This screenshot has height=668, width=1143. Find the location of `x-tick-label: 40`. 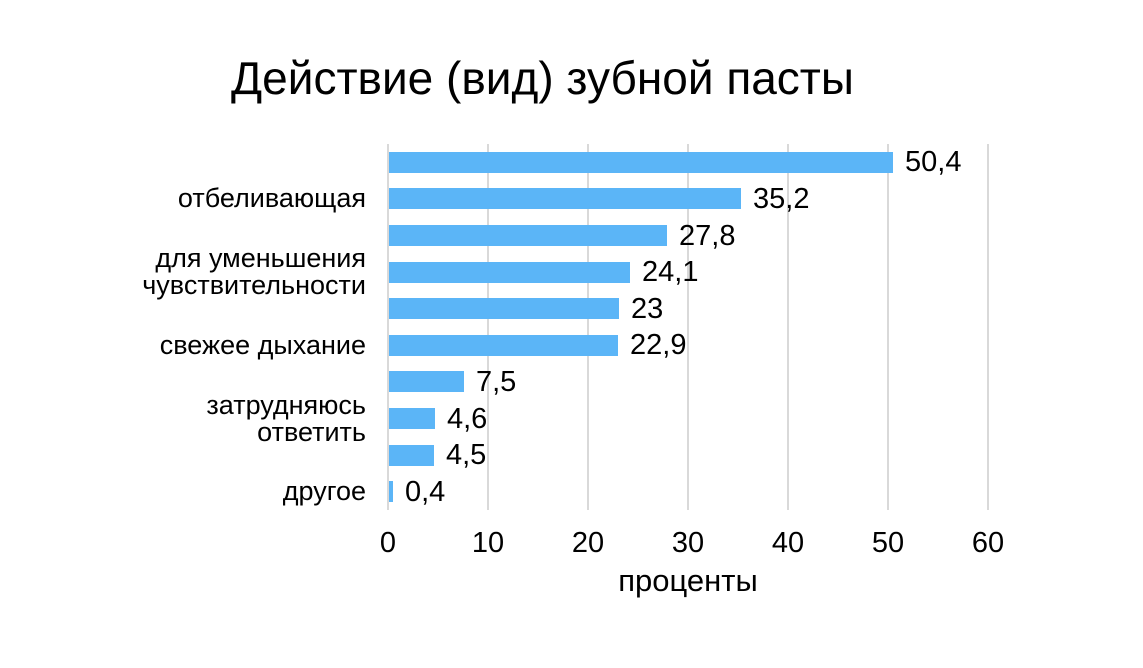

x-tick-label: 40 is located at coordinates (788, 543).